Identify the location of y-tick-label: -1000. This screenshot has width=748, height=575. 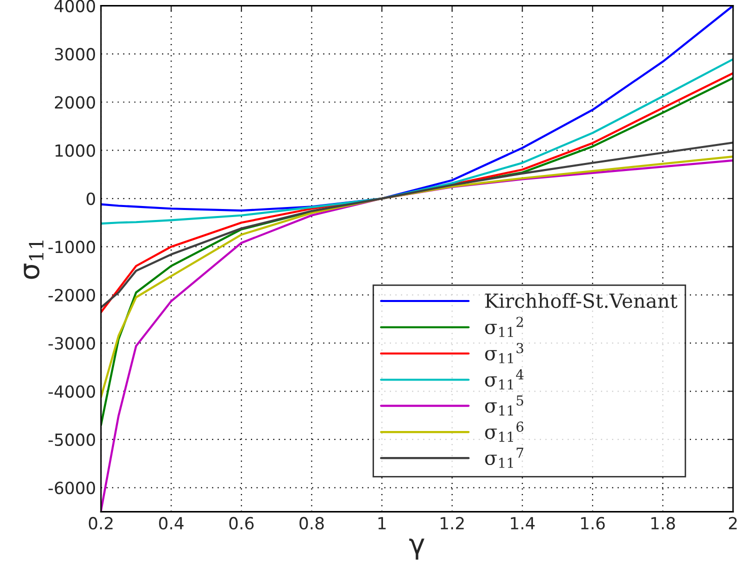
(72, 247).